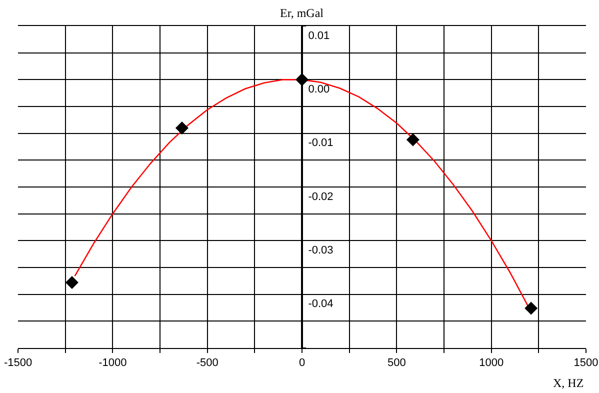 The width and height of the screenshot is (599, 393). Describe the element at coordinates (568, 383) in the screenshot. I see `x-axis-title: X, HZ` at that location.